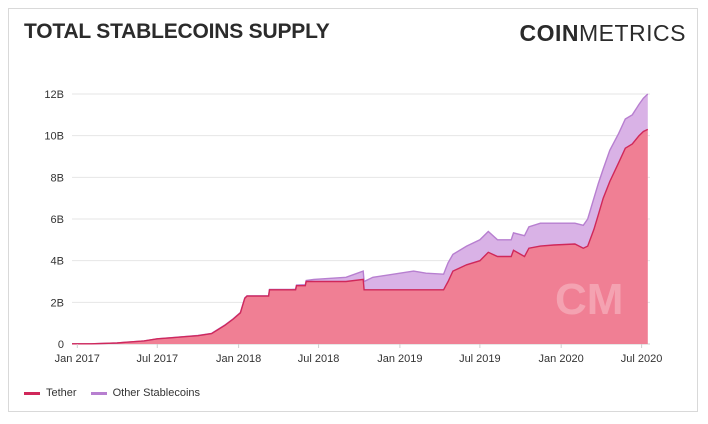 The width and height of the screenshot is (708, 424). What do you see at coordinates (77, 359) in the screenshot?
I see `x-tick-label: Jan 2017` at bounding box center [77, 359].